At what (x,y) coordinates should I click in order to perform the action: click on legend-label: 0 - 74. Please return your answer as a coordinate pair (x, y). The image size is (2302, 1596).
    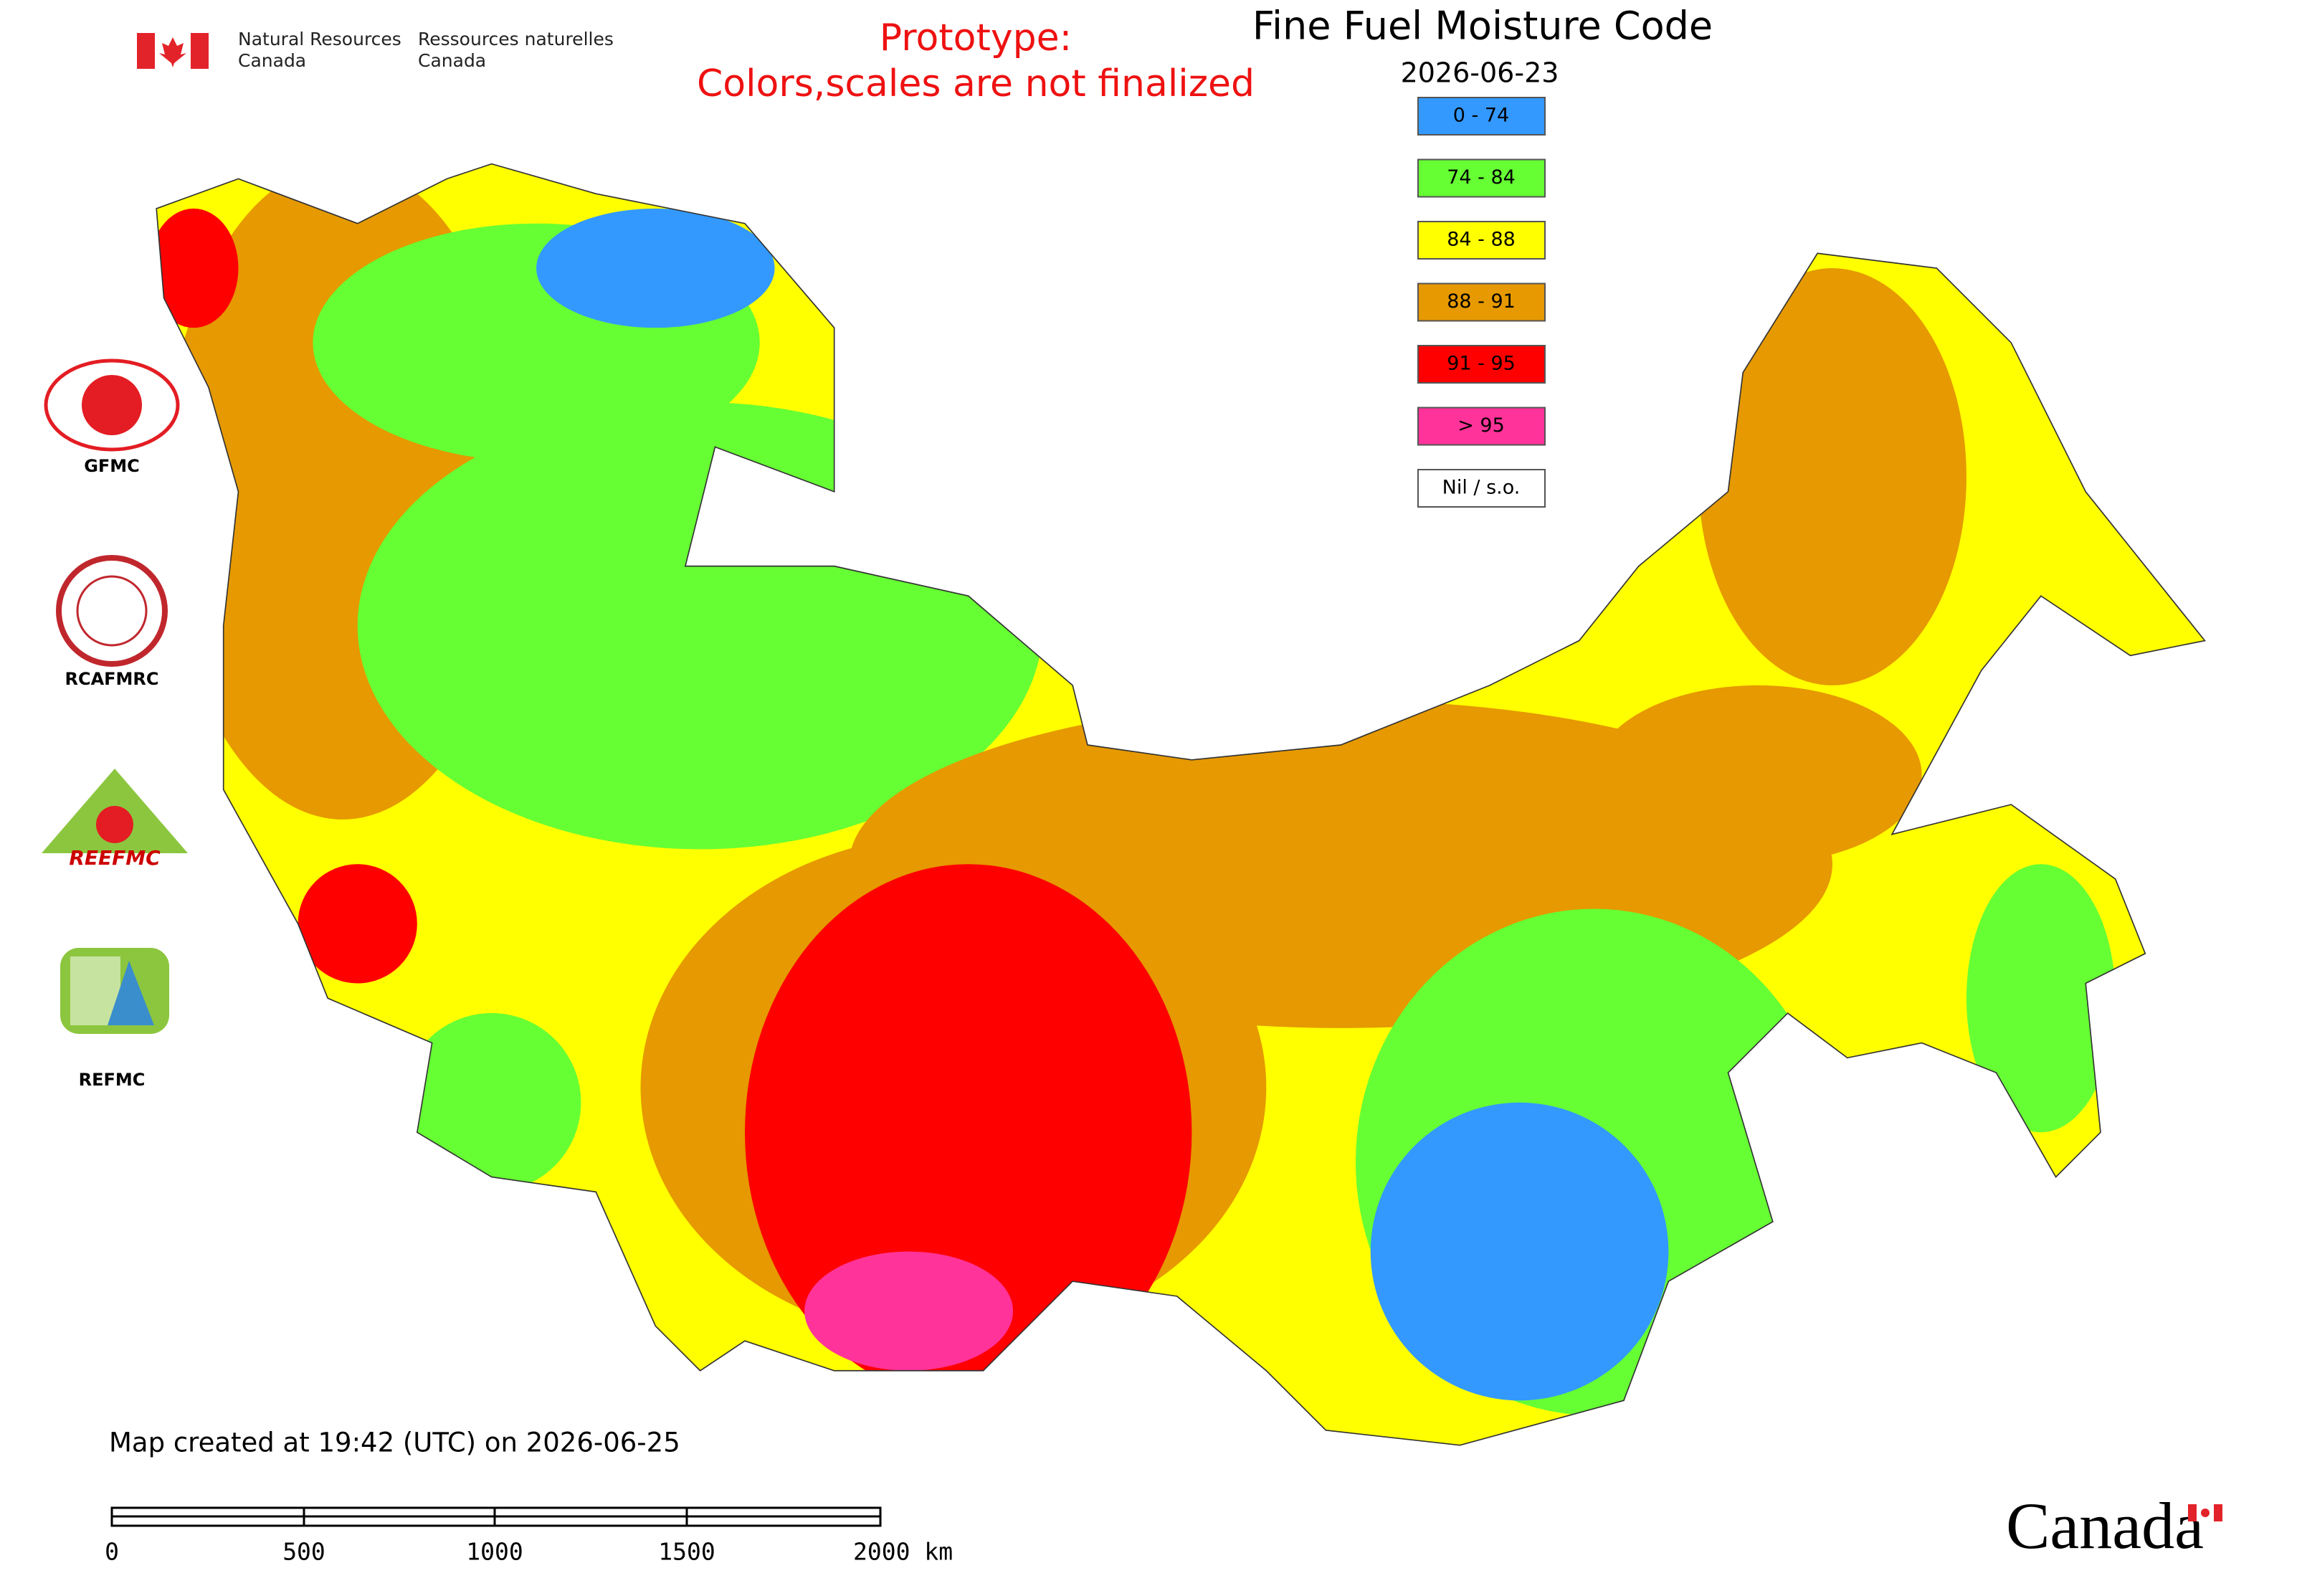
    Looking at the image, I should click on (1481, 116).